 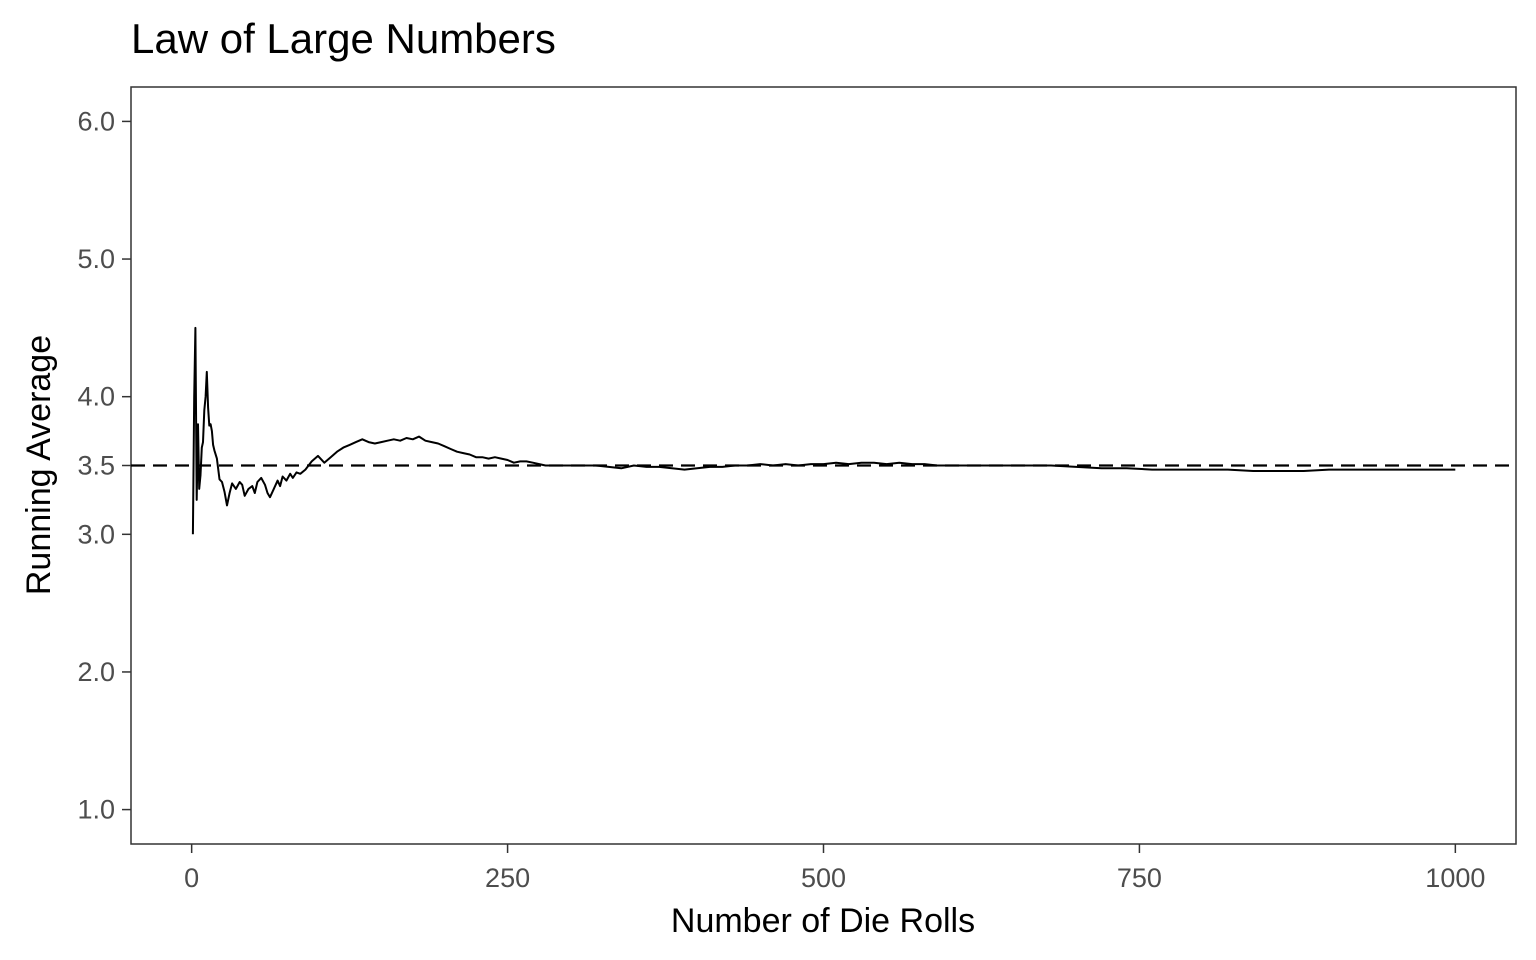 I want to click on x-tick-label: 1000, so click(x=1455, y=878).